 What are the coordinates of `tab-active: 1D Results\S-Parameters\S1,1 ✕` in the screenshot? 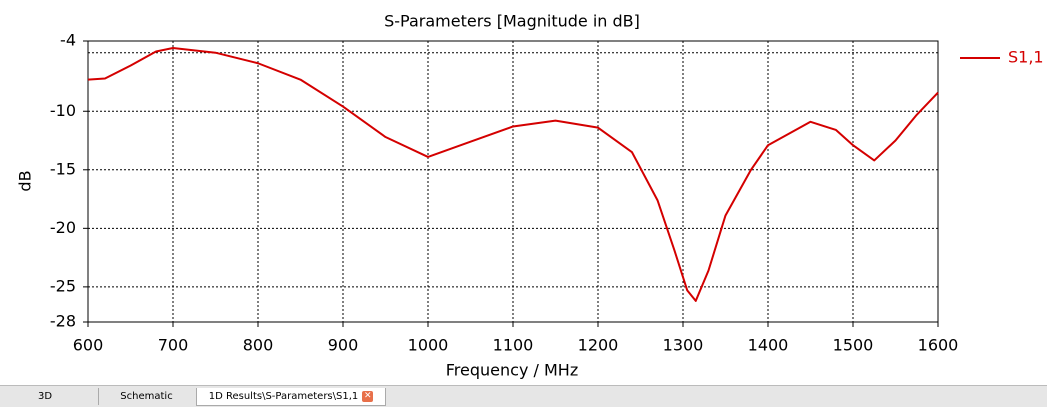 It's located at (291, 397).